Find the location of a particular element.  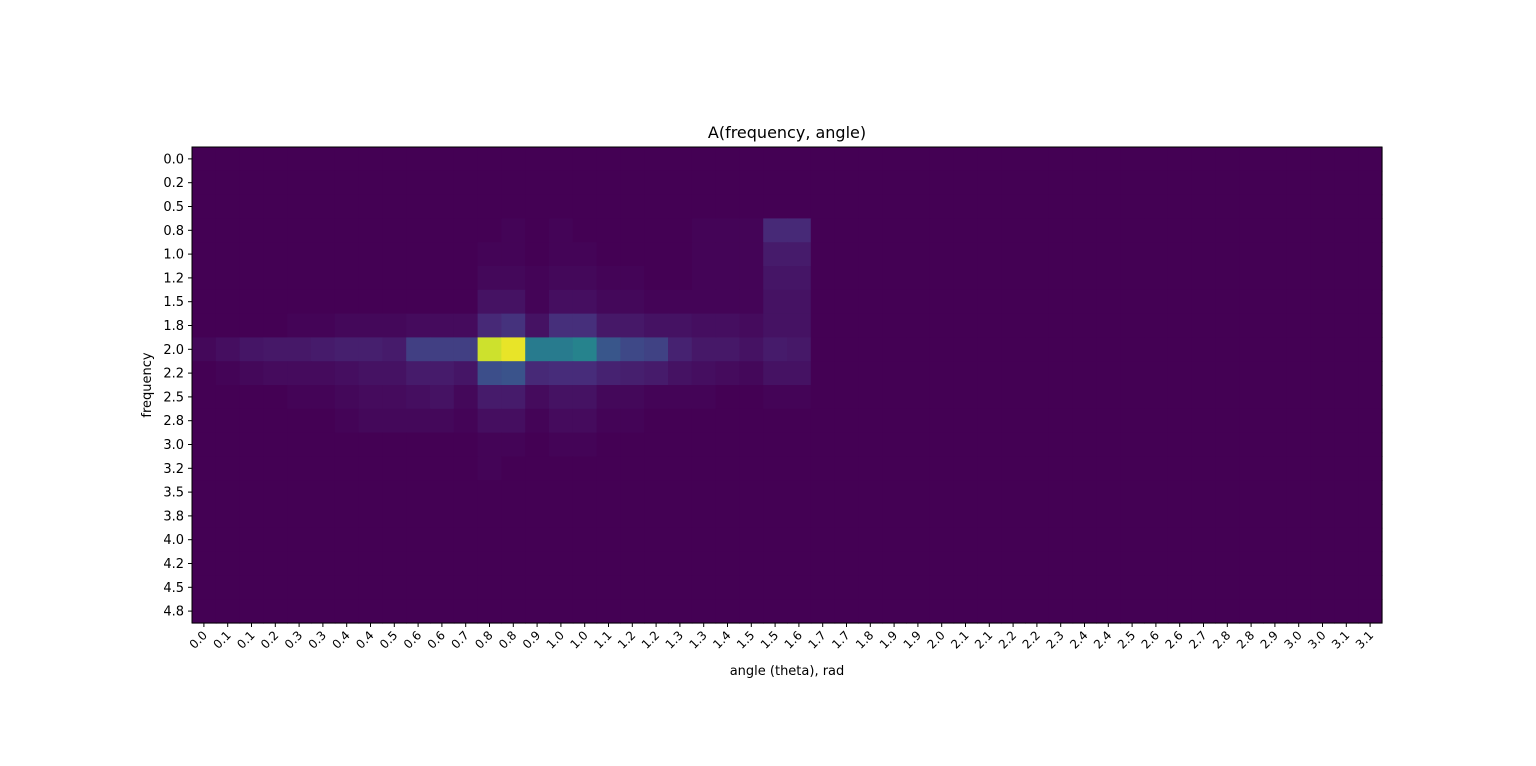

y-tick-label: 1.0 is located at coordinates (173, 255).